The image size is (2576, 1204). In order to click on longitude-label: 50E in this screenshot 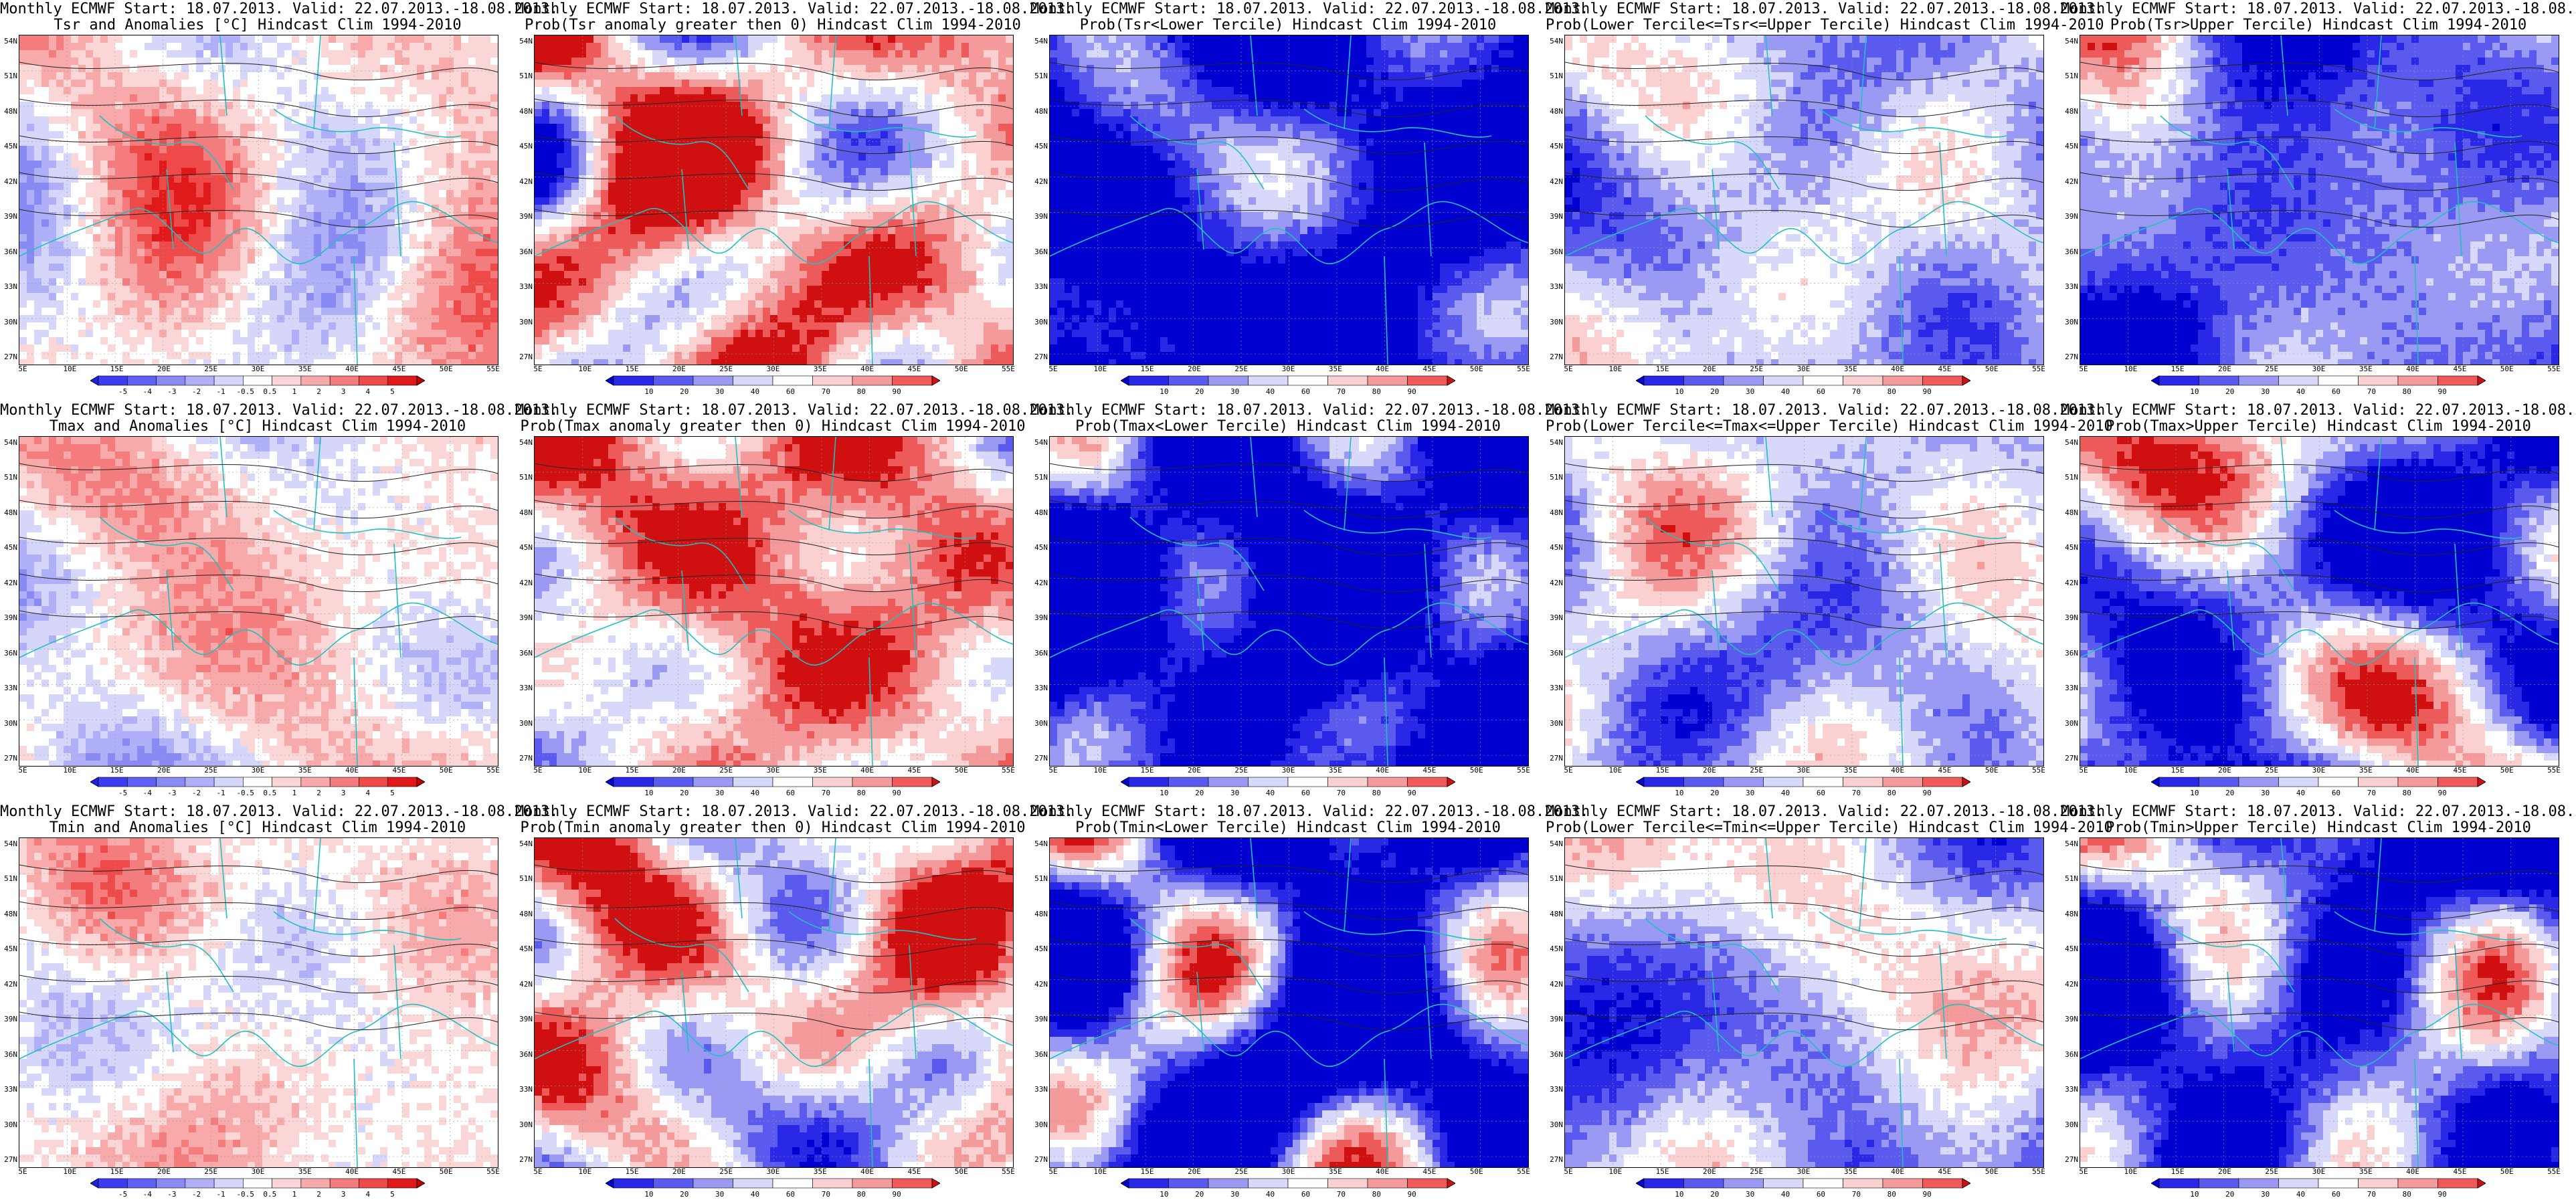, I will do `click(2507, 1172)`.